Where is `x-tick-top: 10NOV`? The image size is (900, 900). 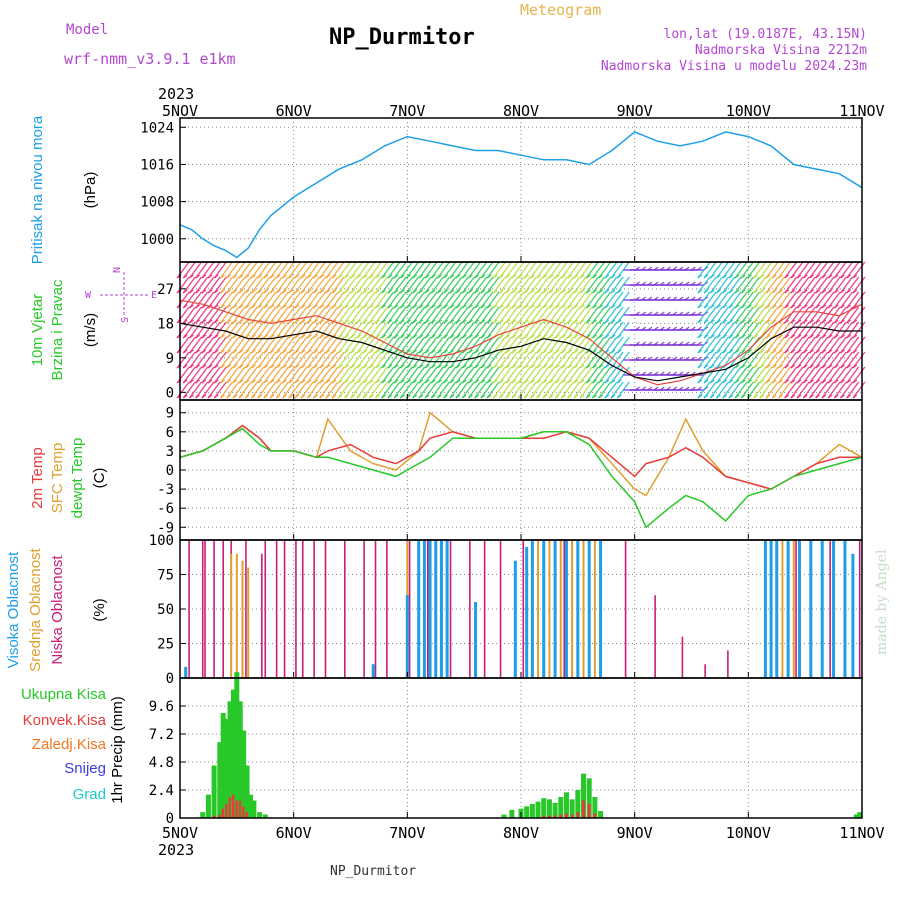
x-tick-top: 10NOV is located at coordinates (748, 111).